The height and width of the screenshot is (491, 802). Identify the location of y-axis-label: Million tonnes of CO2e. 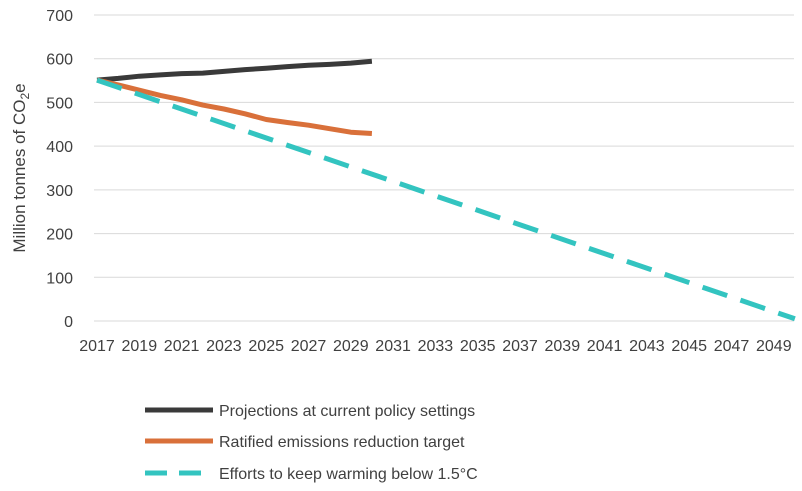
(21, 167).